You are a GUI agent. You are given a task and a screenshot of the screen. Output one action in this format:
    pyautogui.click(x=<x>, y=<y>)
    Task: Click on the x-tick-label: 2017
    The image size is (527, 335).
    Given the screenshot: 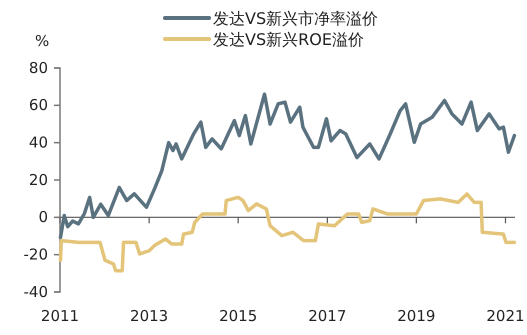 What is the action you would take?
    pyautogui.click(x=327, y=316)
    